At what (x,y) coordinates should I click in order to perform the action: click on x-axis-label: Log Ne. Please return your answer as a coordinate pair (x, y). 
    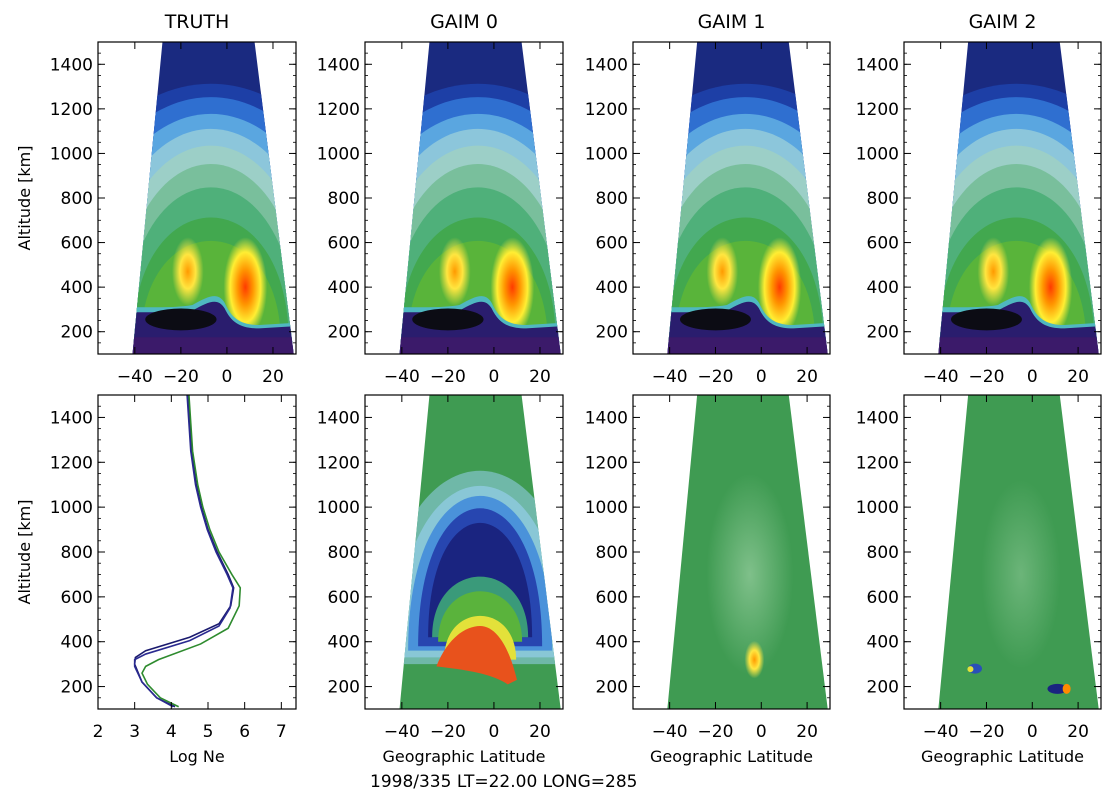
    Looking at the image, I should click on (196, 756).